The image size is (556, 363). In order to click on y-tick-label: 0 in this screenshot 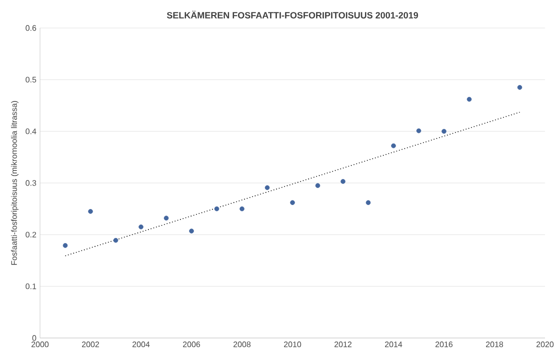, I will do `click(34, 338)`.